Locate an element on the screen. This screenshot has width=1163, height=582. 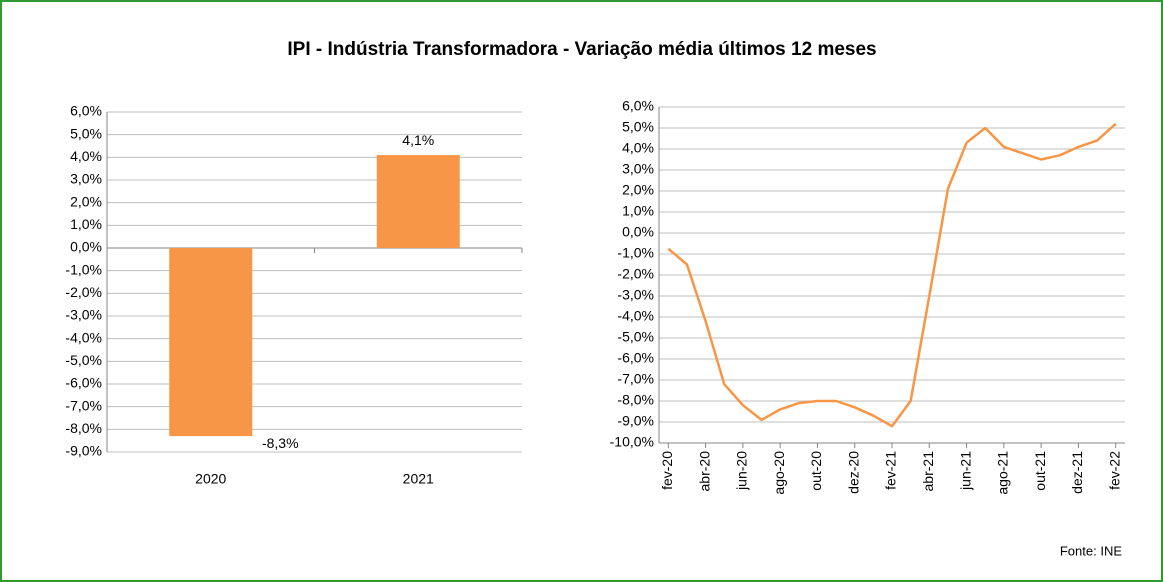
x-tick-label: out-21 is located at coordinates (1040, 471).